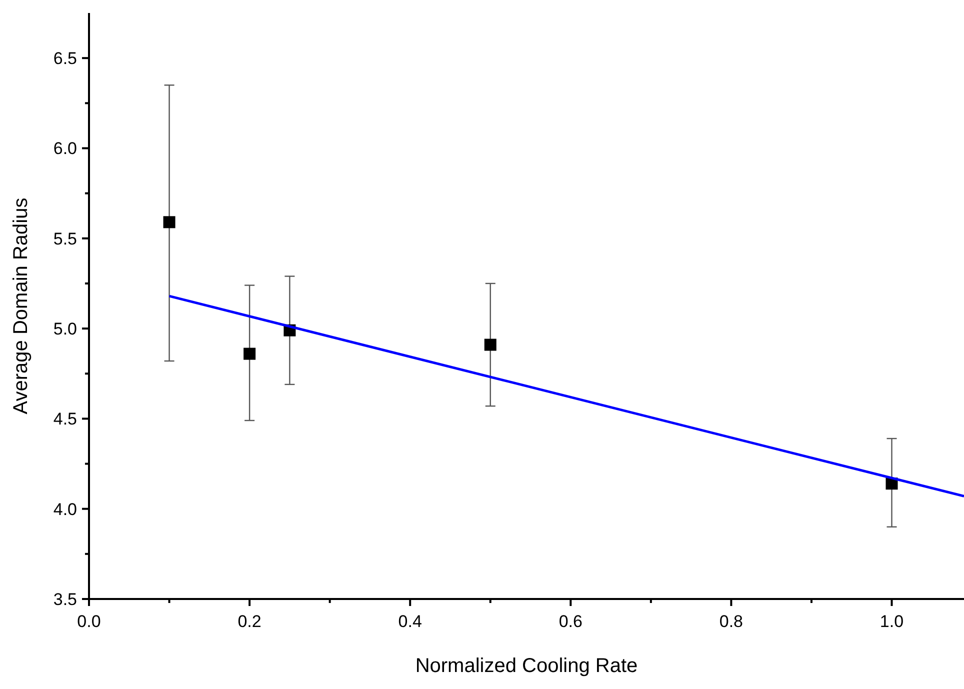 The image size is (964, 689). I want to click on y-tick-label: 6.5, so click(65, 58).